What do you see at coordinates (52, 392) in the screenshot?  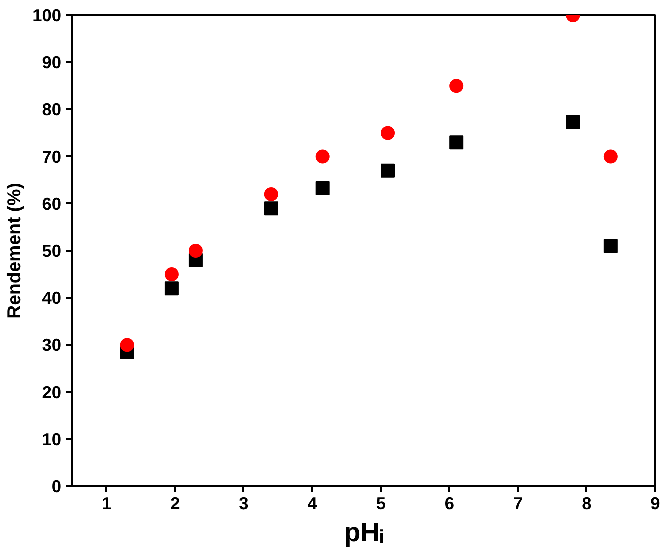 I see `y-tick-label: 20` at bounding box center [52, 392].